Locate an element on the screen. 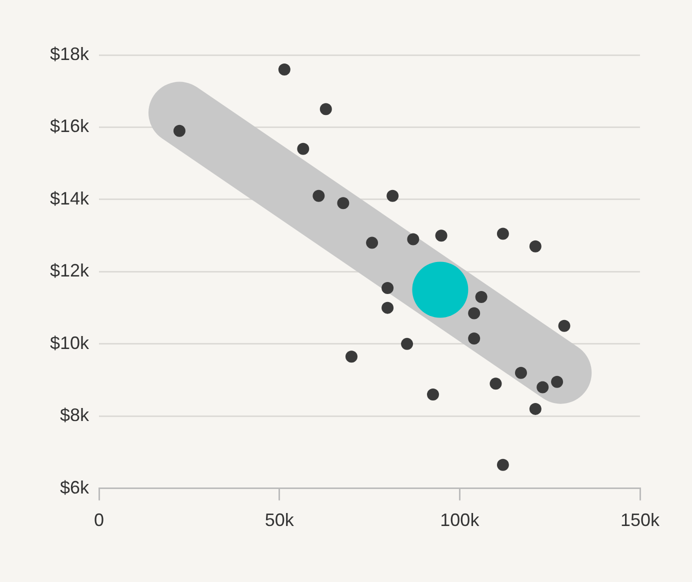 This screenshot has width=692, height=582. x-tick-label: 50k is located at coordinates (279, 520).